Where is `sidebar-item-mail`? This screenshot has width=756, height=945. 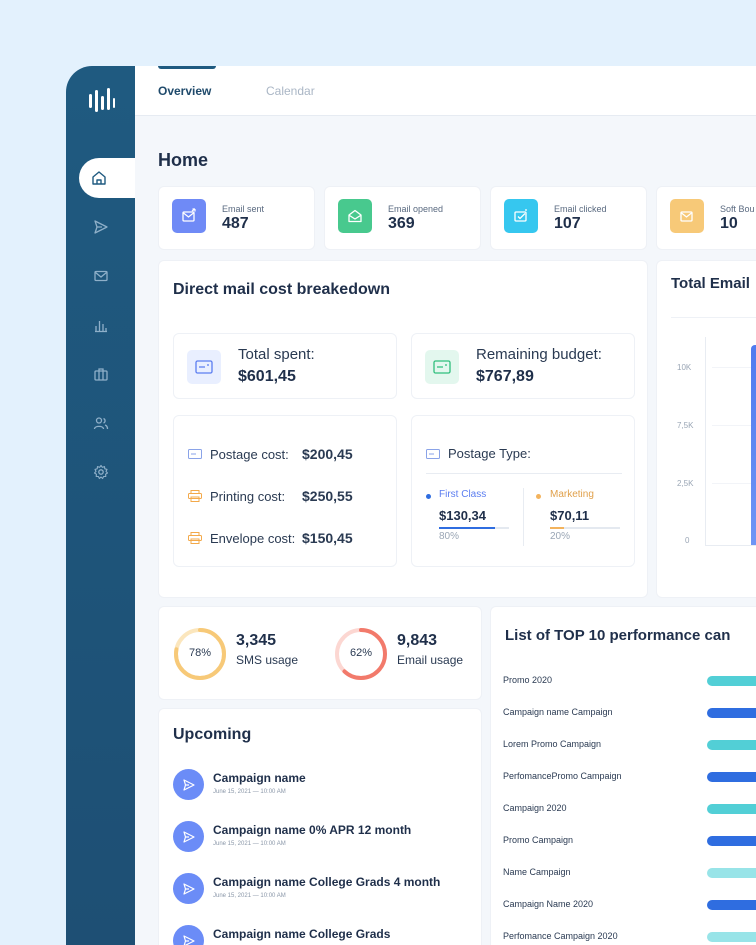
sidebar-item-mail is located at coordinates (100, 276).